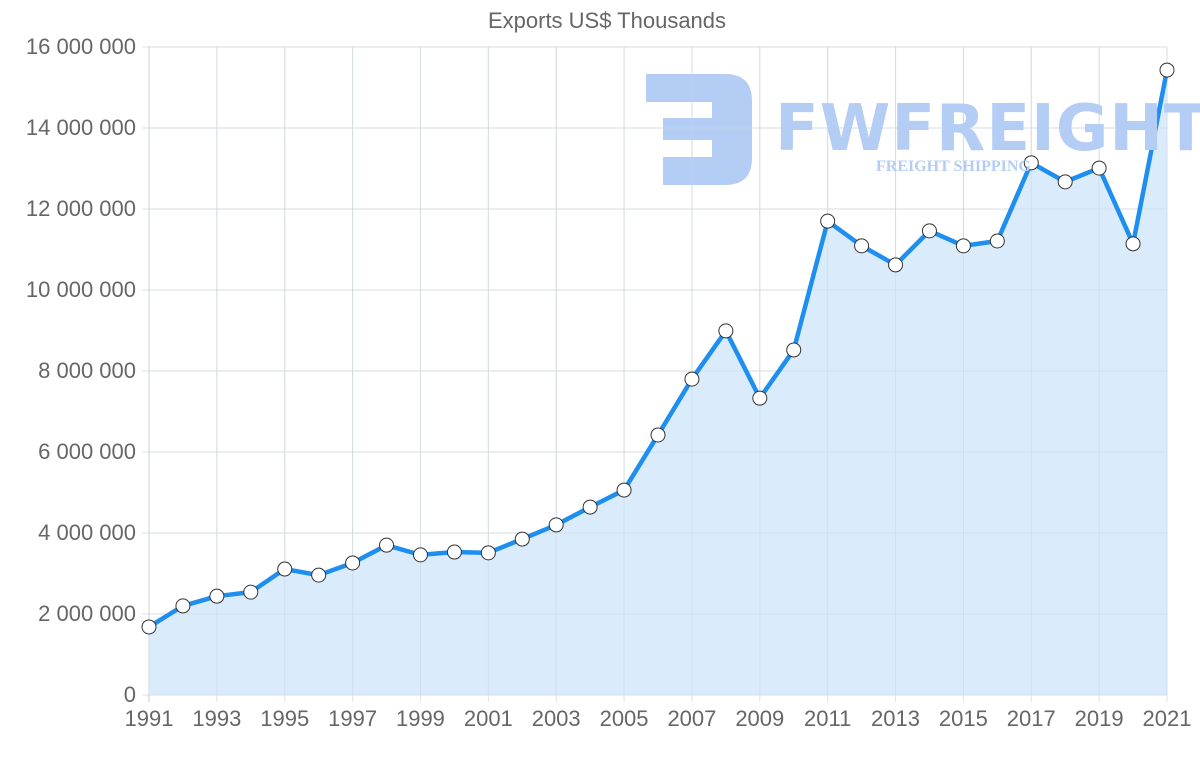  What do you see at coordinates (87, 613) in the screenshot?
I see `y-tick-label: 2 000 000` at bounding box center [87, 613].